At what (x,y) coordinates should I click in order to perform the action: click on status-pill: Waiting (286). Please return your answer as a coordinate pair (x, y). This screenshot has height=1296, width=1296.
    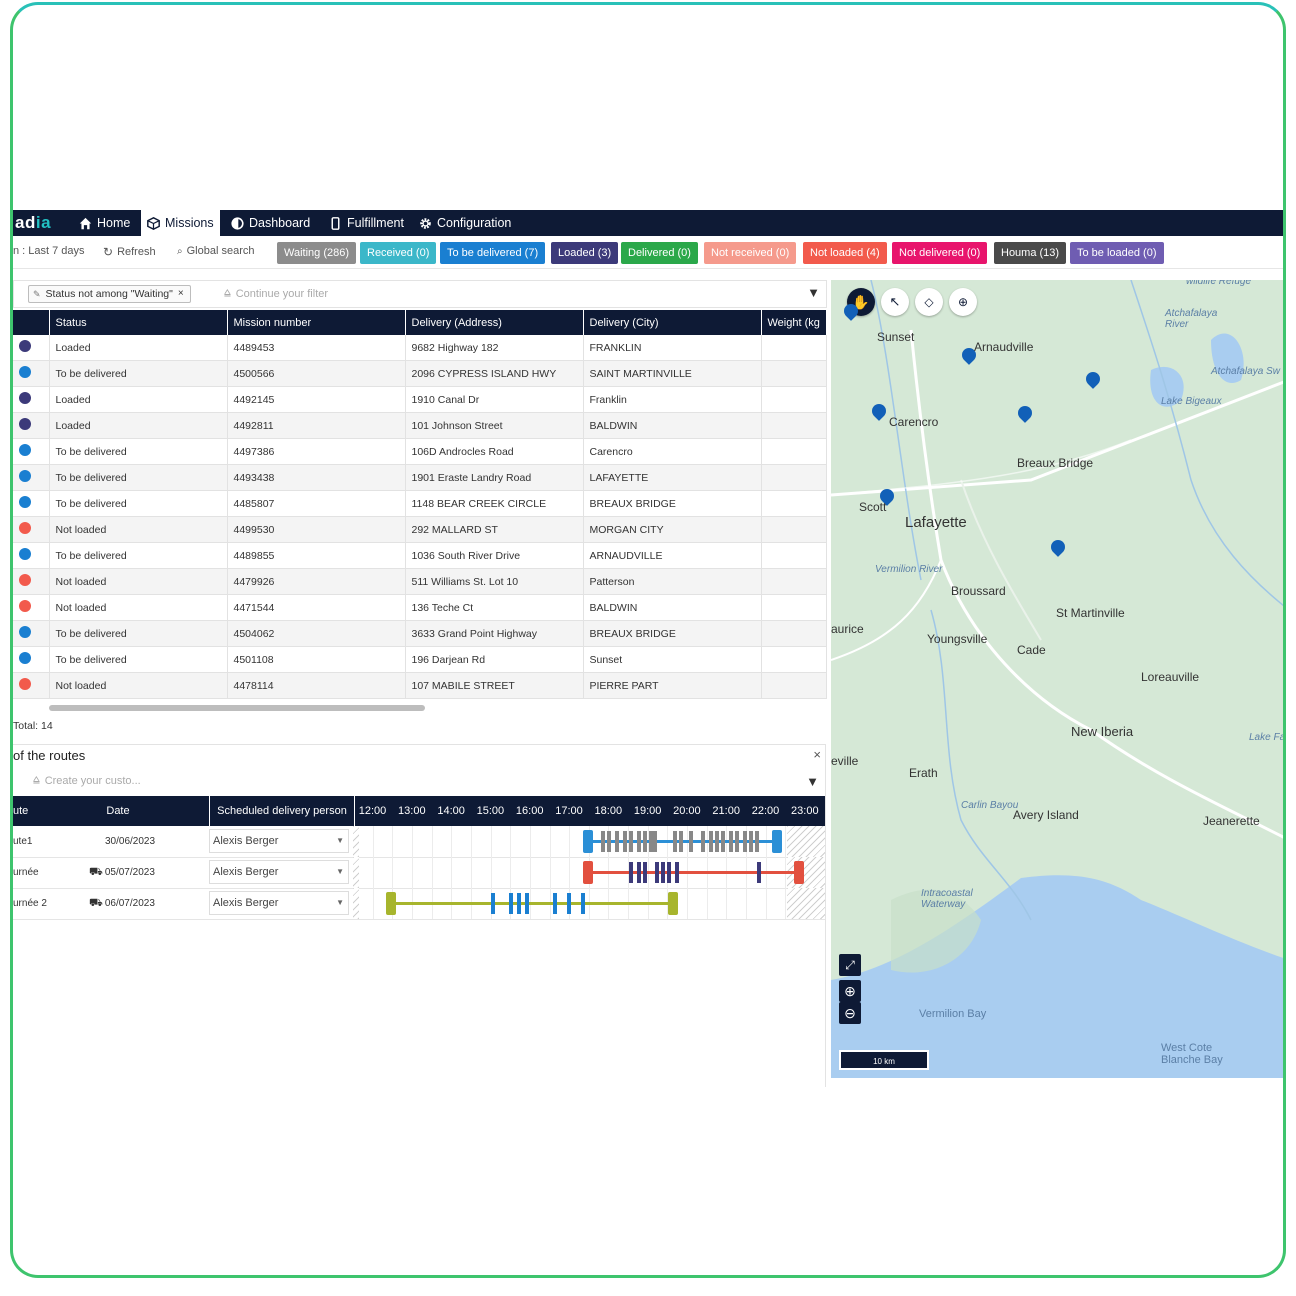
    Looking at the image, I should click on (317, 253).